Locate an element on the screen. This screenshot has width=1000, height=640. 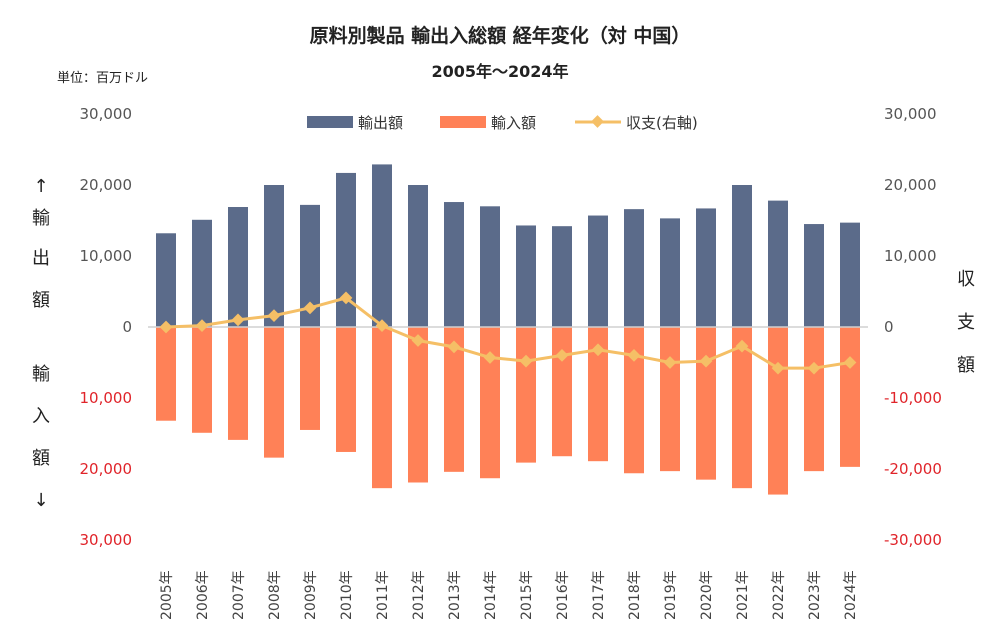
category-label: 2023年 is located at coordinates (815, 595).